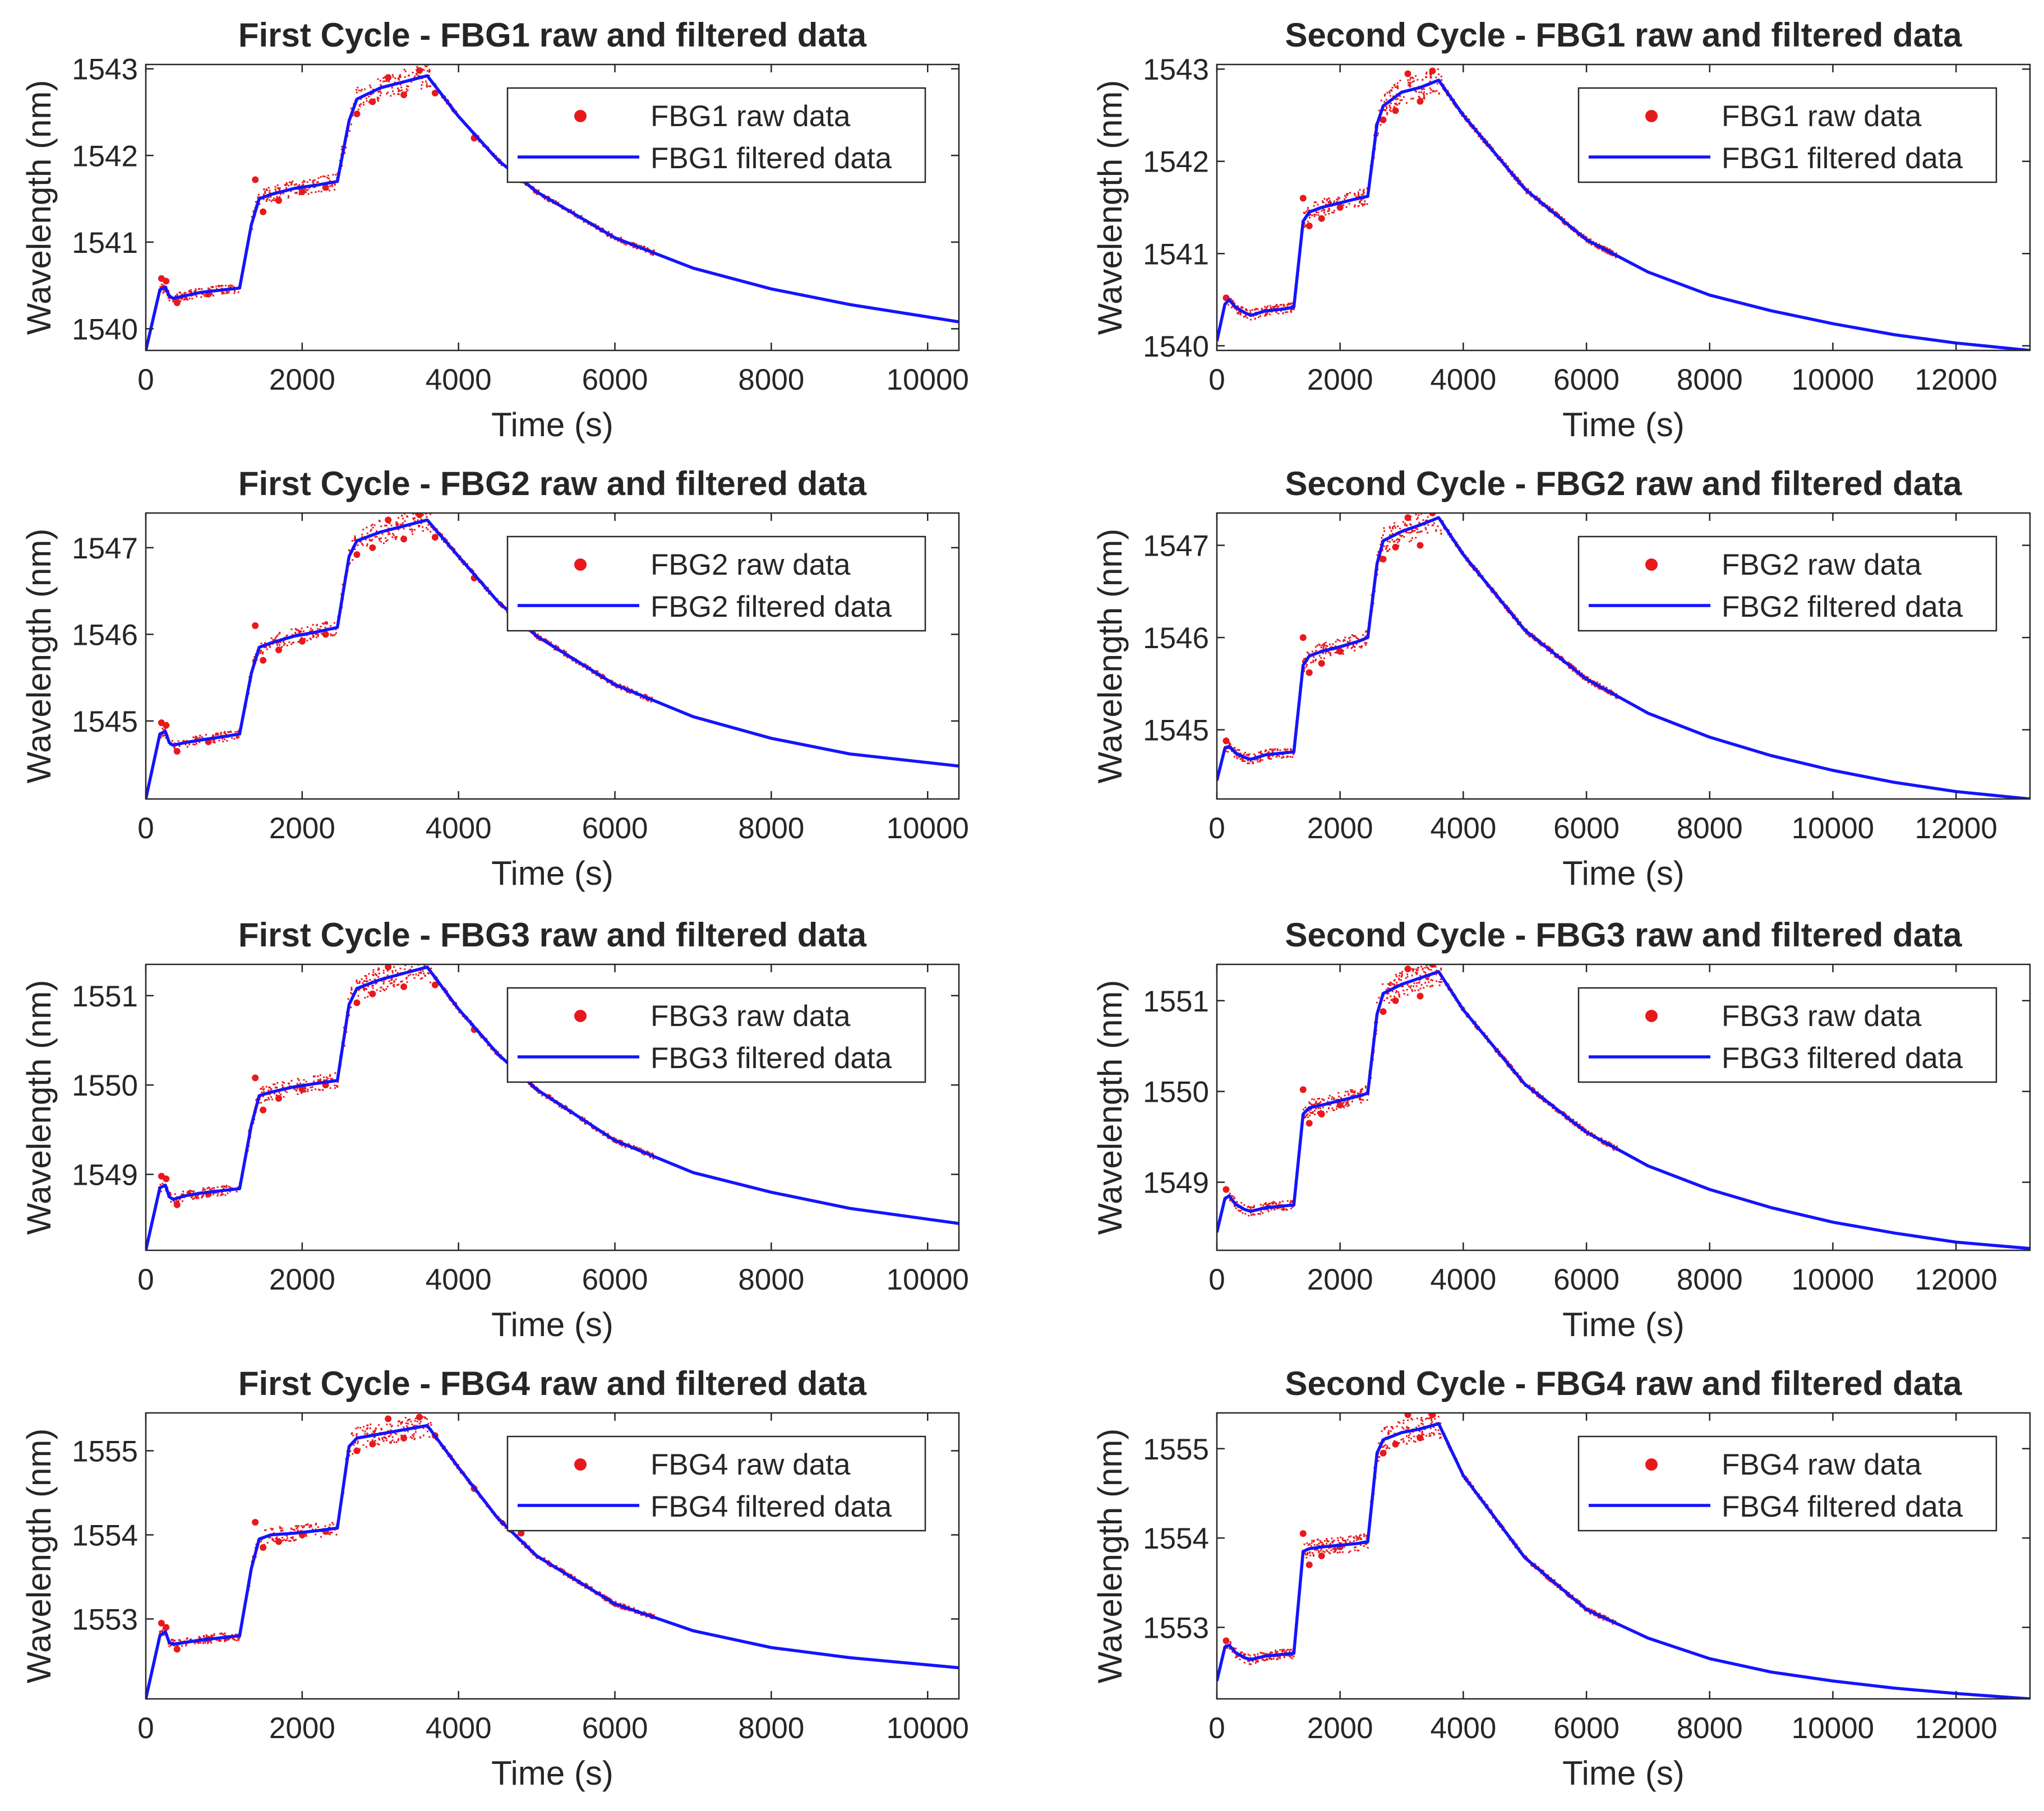  What do you see at coordinates (145, 828) in the screenshot?
I see `x-tick-label: 0` at bounding box center [145, 828].